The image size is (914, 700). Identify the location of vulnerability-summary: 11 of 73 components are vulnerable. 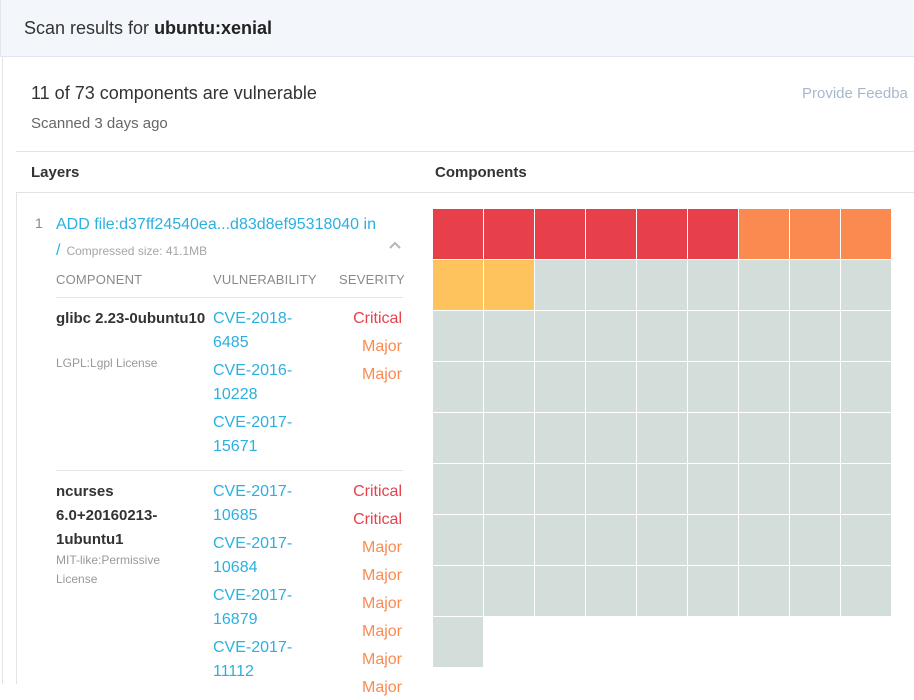
(174, 93).